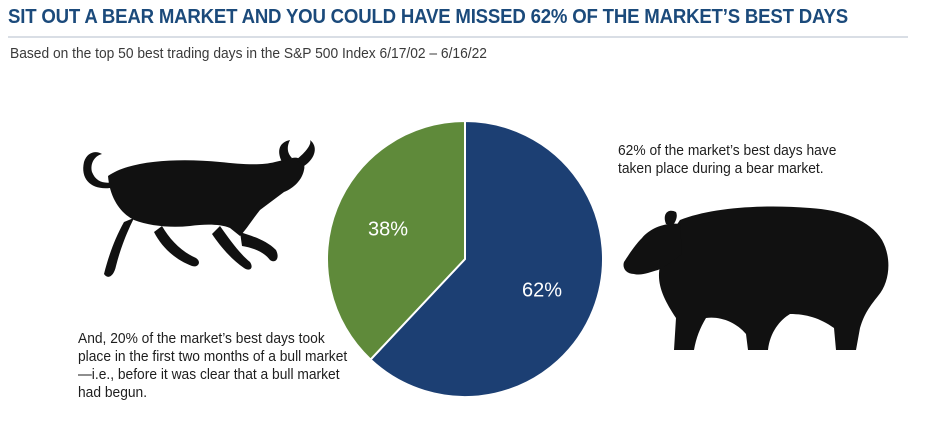 The width and height of the screenshot is (936, 444). What do you see at coordinates (756, 278) in the screenshot?
I see `bear-silhouette-icon` at bounding box center [756, 278].